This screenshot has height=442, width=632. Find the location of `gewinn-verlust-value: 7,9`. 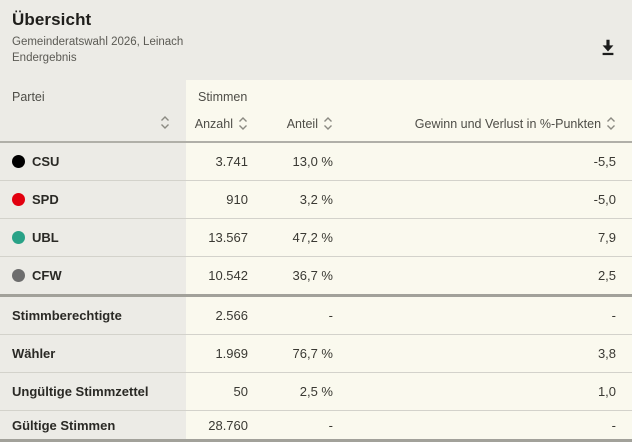

gewinn-verlust-value: 7,9 is located at coordinates (489, 237).